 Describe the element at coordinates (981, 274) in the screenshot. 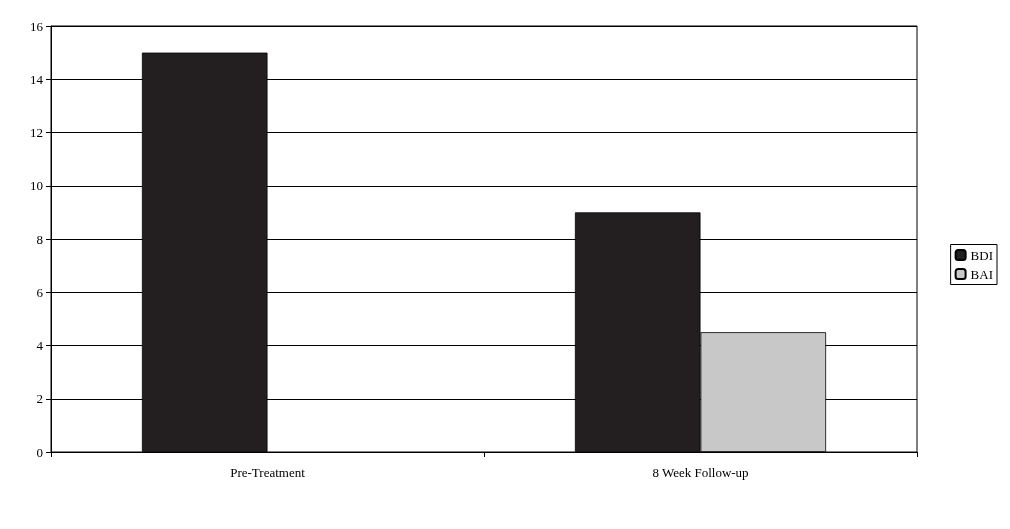

I see `legend-label: BAI` at that location.